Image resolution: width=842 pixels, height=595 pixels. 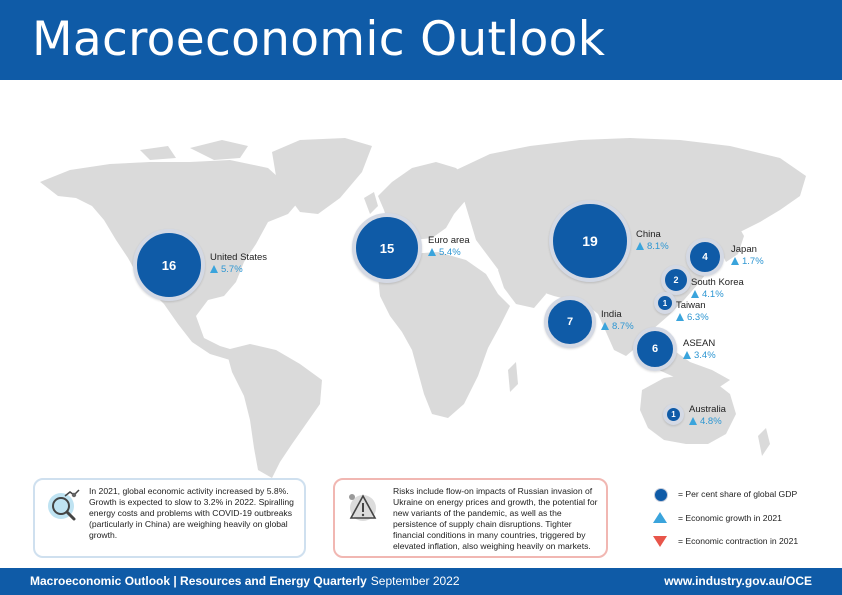 What do you see at coordinates (415, 581) in the screenshot?
I see `footer-date: September 2022` at bounding box center [415, 581].